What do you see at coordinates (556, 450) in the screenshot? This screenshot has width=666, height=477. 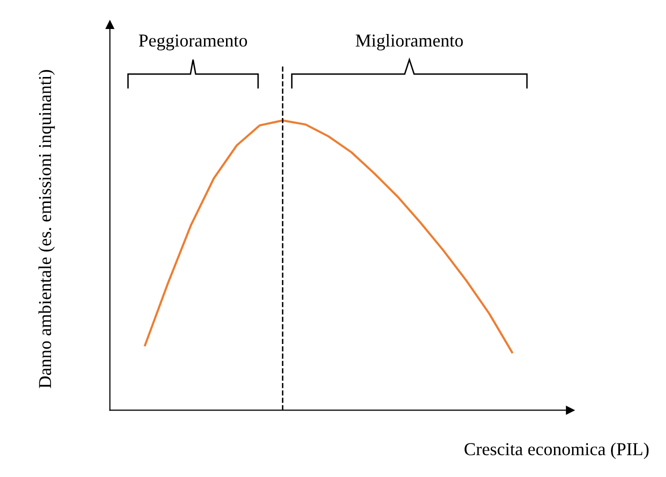 I see `x-axis-title: Crescita economica (PIL)` at bounding box center [556, 450].